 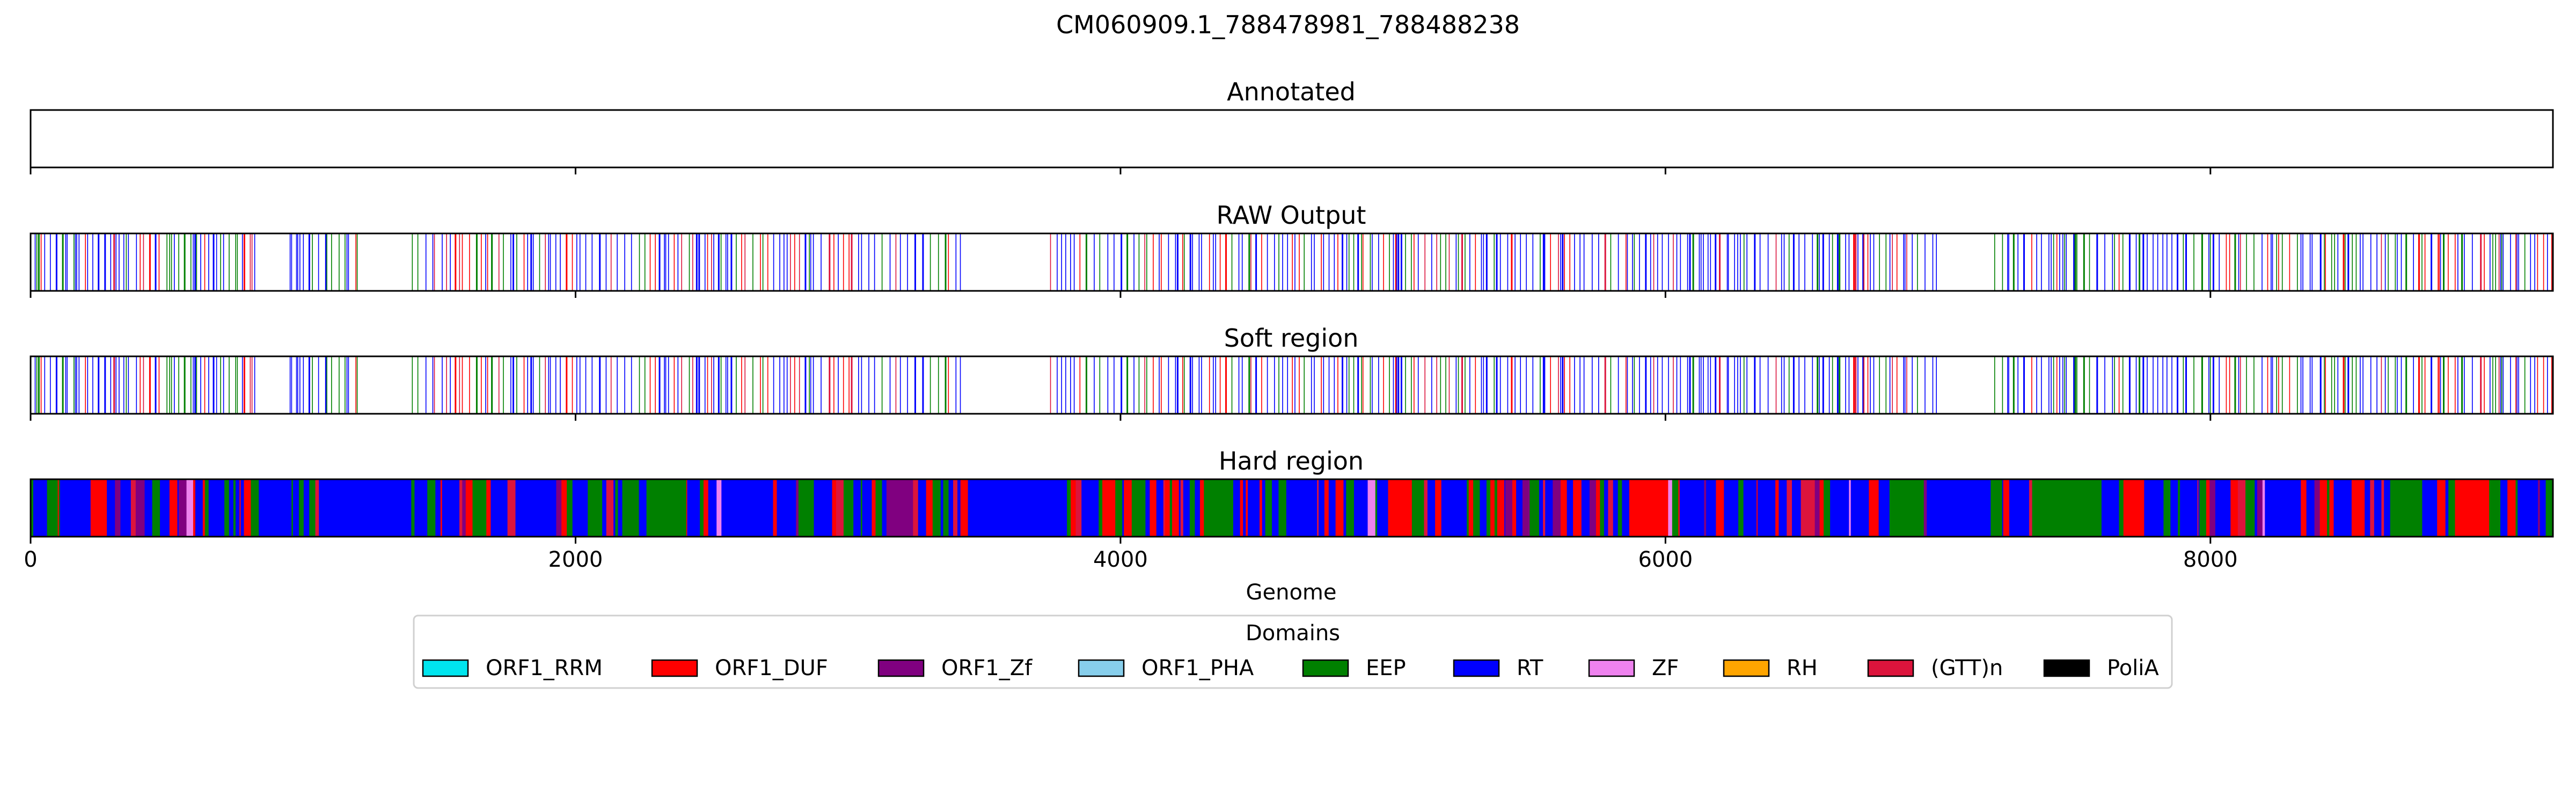 I want to click on legend-label: EEP, so click(x=1386, y=668).